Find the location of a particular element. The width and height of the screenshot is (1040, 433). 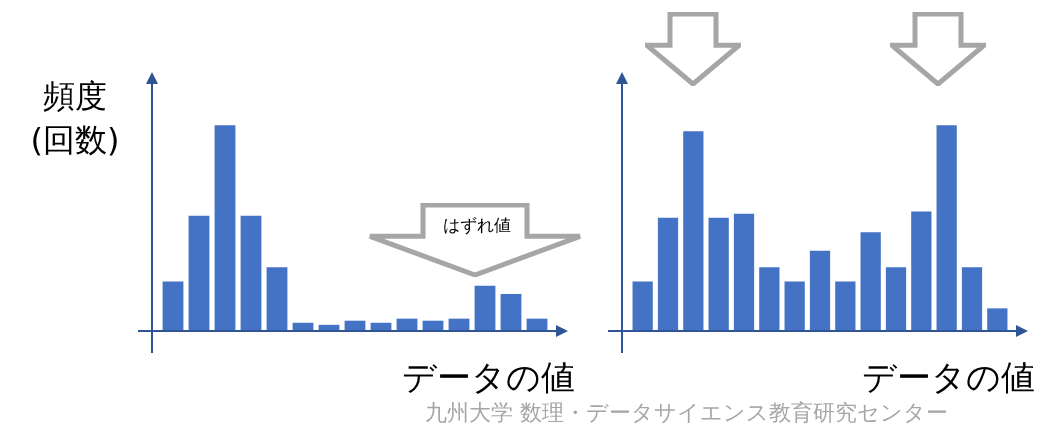

text: 九州大学 数理・データサイエンス教育研究センター is located at coordinates (686, 413).